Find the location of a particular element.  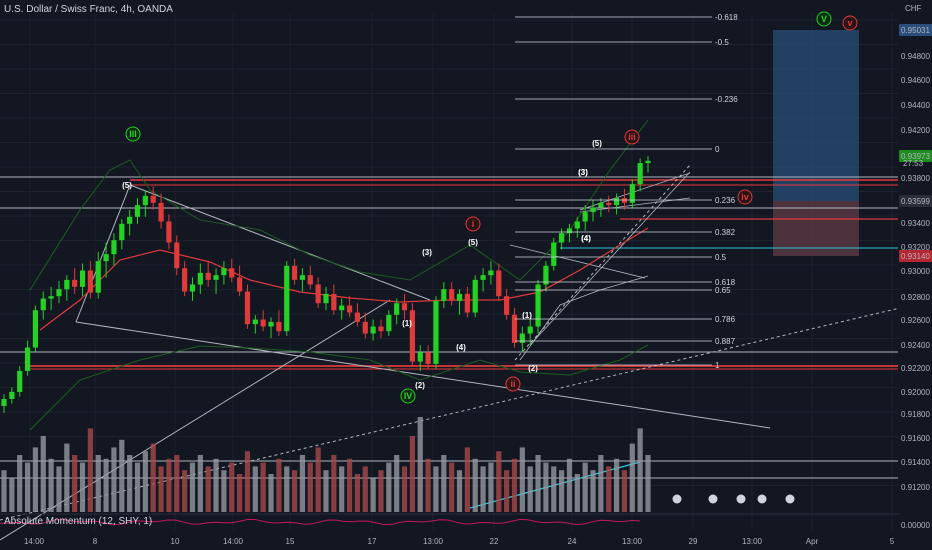

wave-V-badge-circle is located at coordinates (824, 19).